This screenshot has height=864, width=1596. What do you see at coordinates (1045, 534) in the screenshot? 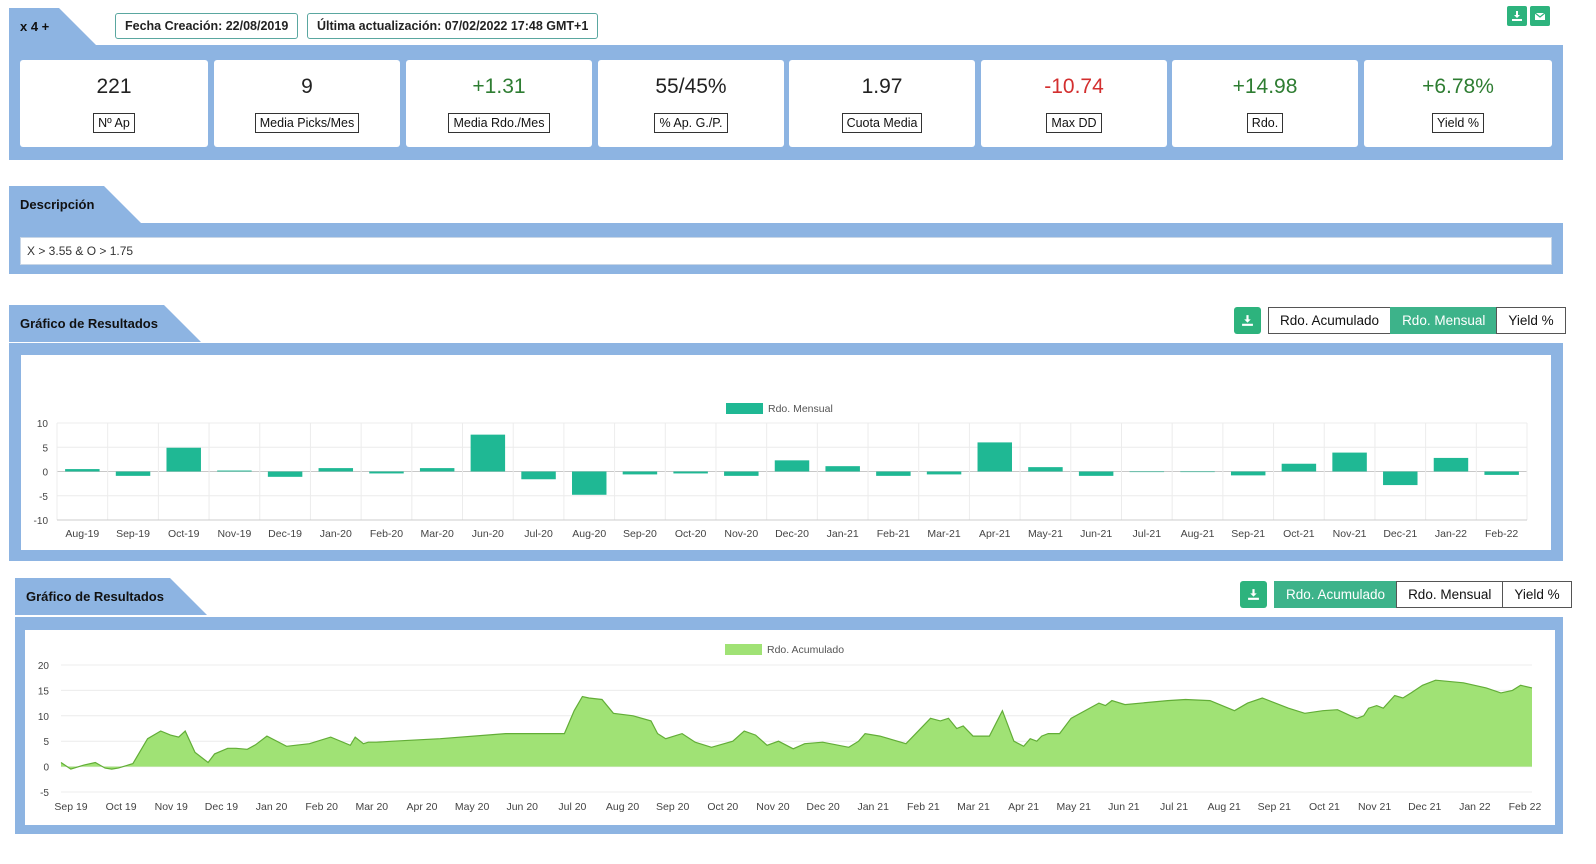
I see `x-tick-label: May-21` at bounding box center [1045, 534].